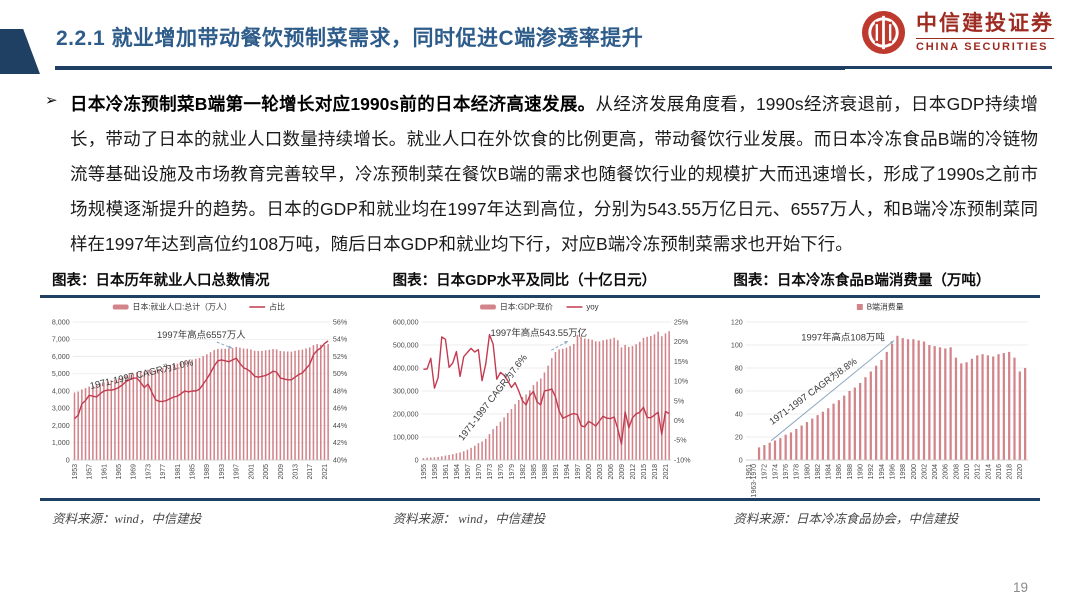 Image resolution: width=1080 pixels, height=607 pixels. Describe the element at coordinates (679, 401) in the screenshot. I see `svg-text: 5%` at that location.